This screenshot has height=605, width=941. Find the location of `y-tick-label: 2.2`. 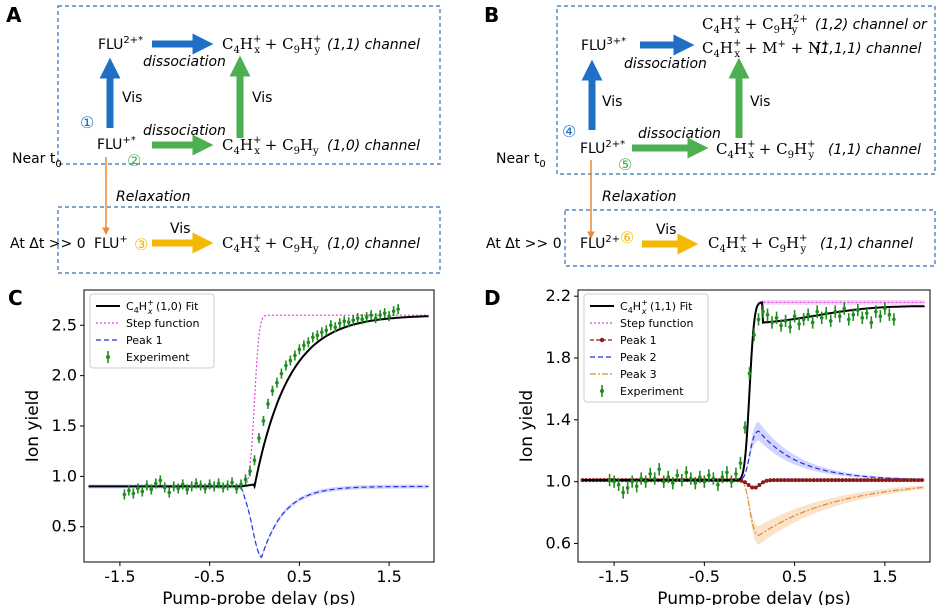

y-tick-label: 2.2 is located at coordinates (558, 295).